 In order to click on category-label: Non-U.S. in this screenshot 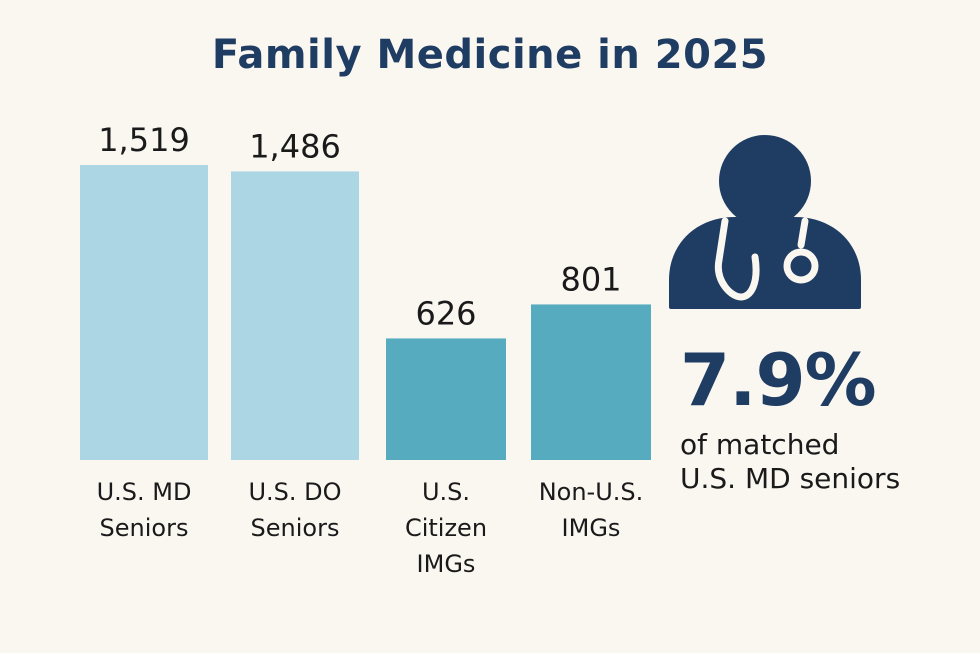, I will do `click(591, 492)`.